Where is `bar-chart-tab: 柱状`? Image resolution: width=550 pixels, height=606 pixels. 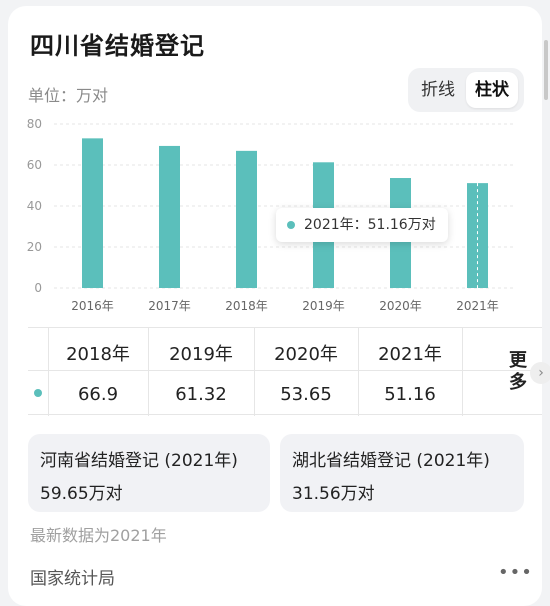
bar-chart-tab: 柱状 is located at coordinates (492, 90).